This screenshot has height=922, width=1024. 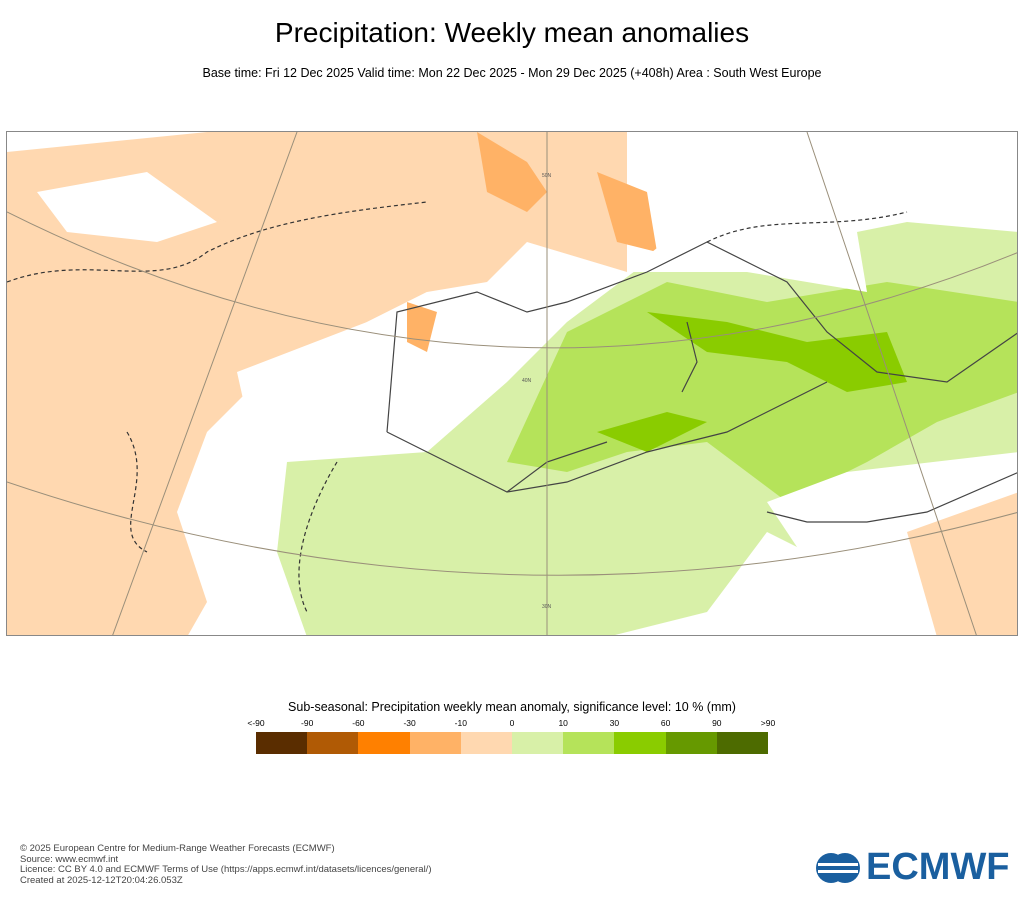 I want to click on source-line: Source: www.ecmwf.int, so click(x=69, y=859).